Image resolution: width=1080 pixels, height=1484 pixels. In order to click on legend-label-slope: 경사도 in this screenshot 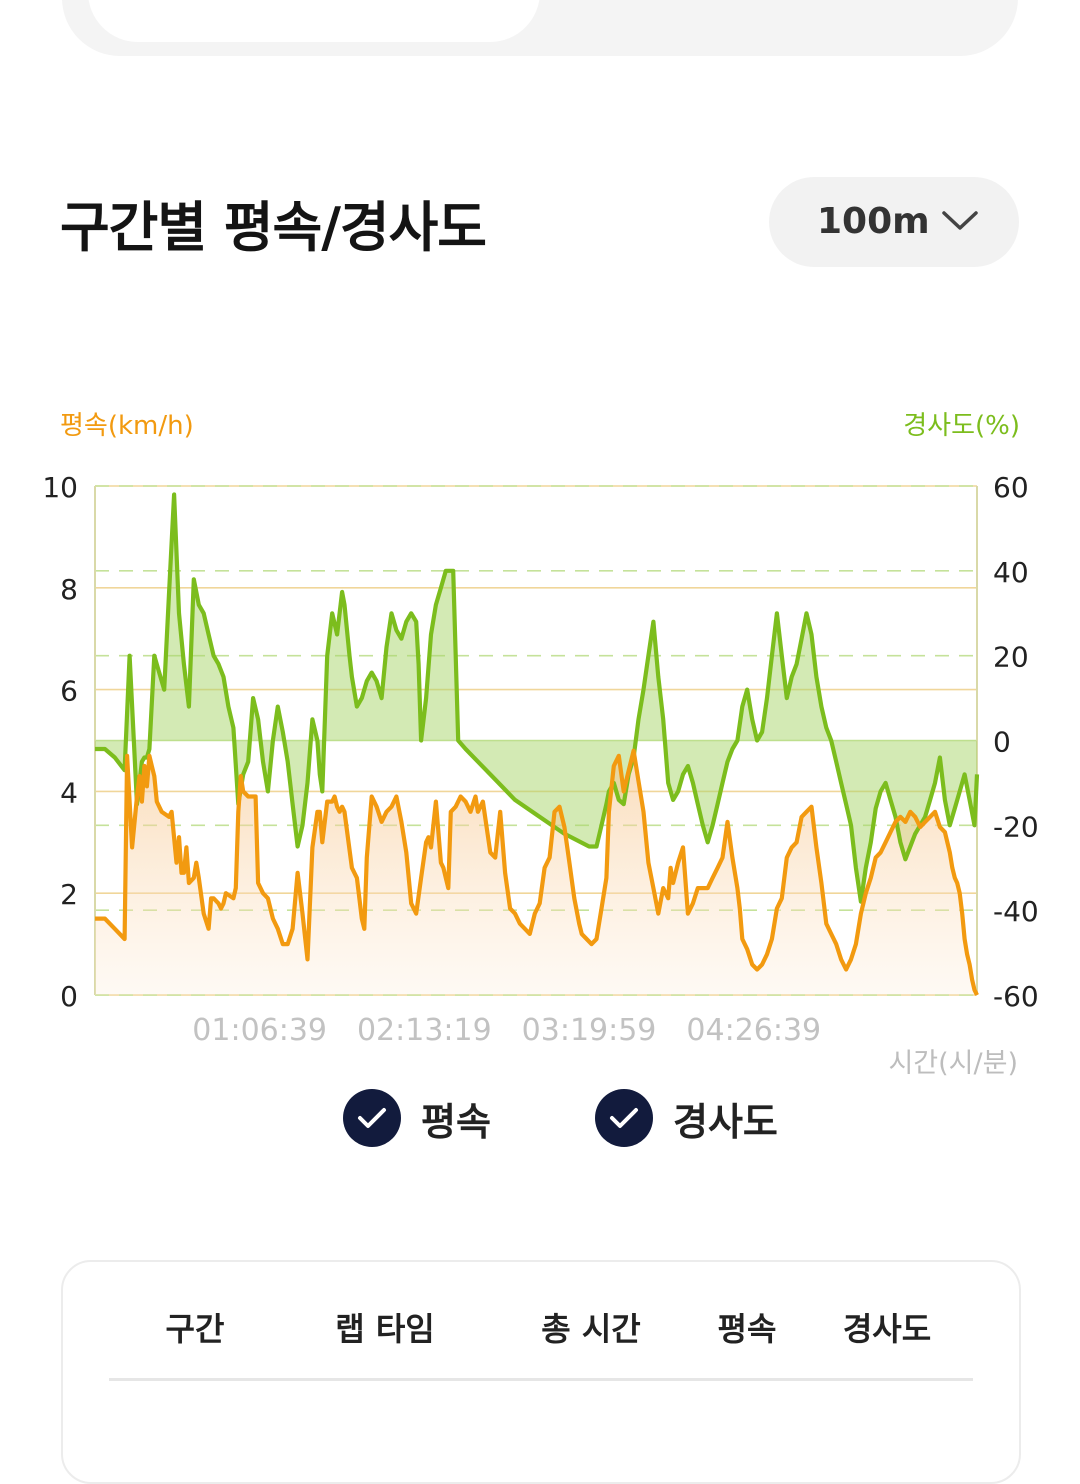, I will do `click(725, 1121)`.